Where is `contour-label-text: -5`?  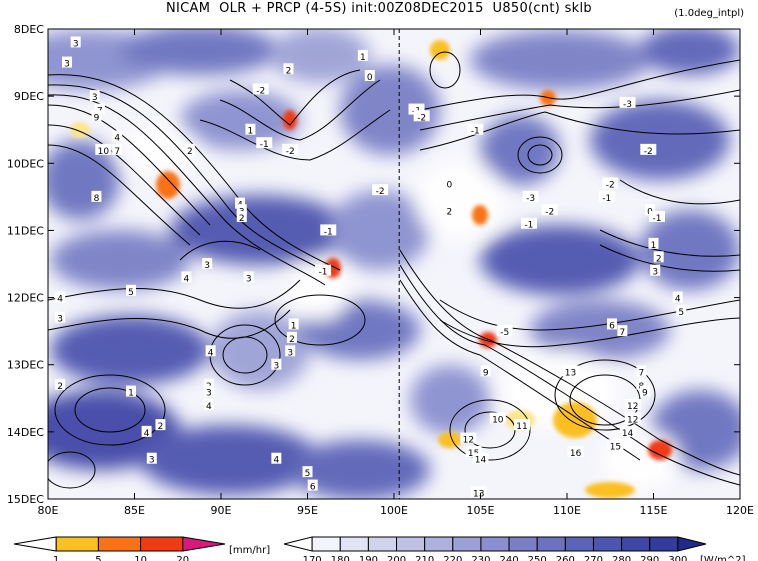 contour-label-text: -5 is located at coordinates (504, 333).